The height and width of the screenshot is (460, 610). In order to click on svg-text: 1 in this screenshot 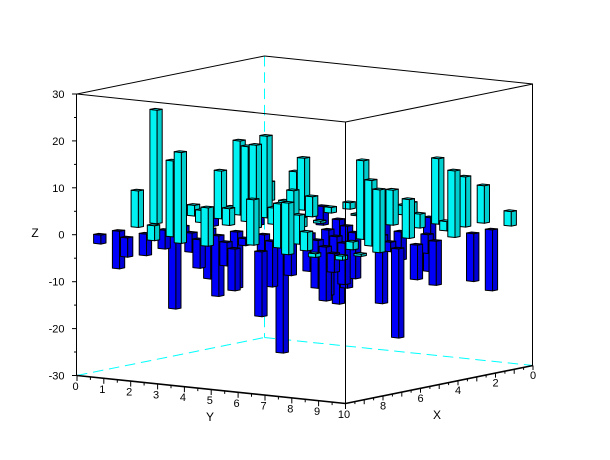, I will do `click(102, 390)`.